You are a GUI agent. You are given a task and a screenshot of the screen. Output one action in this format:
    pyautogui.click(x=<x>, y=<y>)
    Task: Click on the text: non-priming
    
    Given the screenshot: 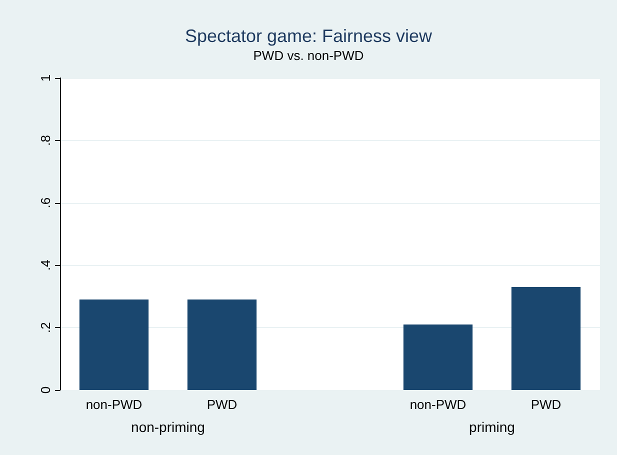 What is the action you would take?
    pyautogui.click(x=168, y=427)
    